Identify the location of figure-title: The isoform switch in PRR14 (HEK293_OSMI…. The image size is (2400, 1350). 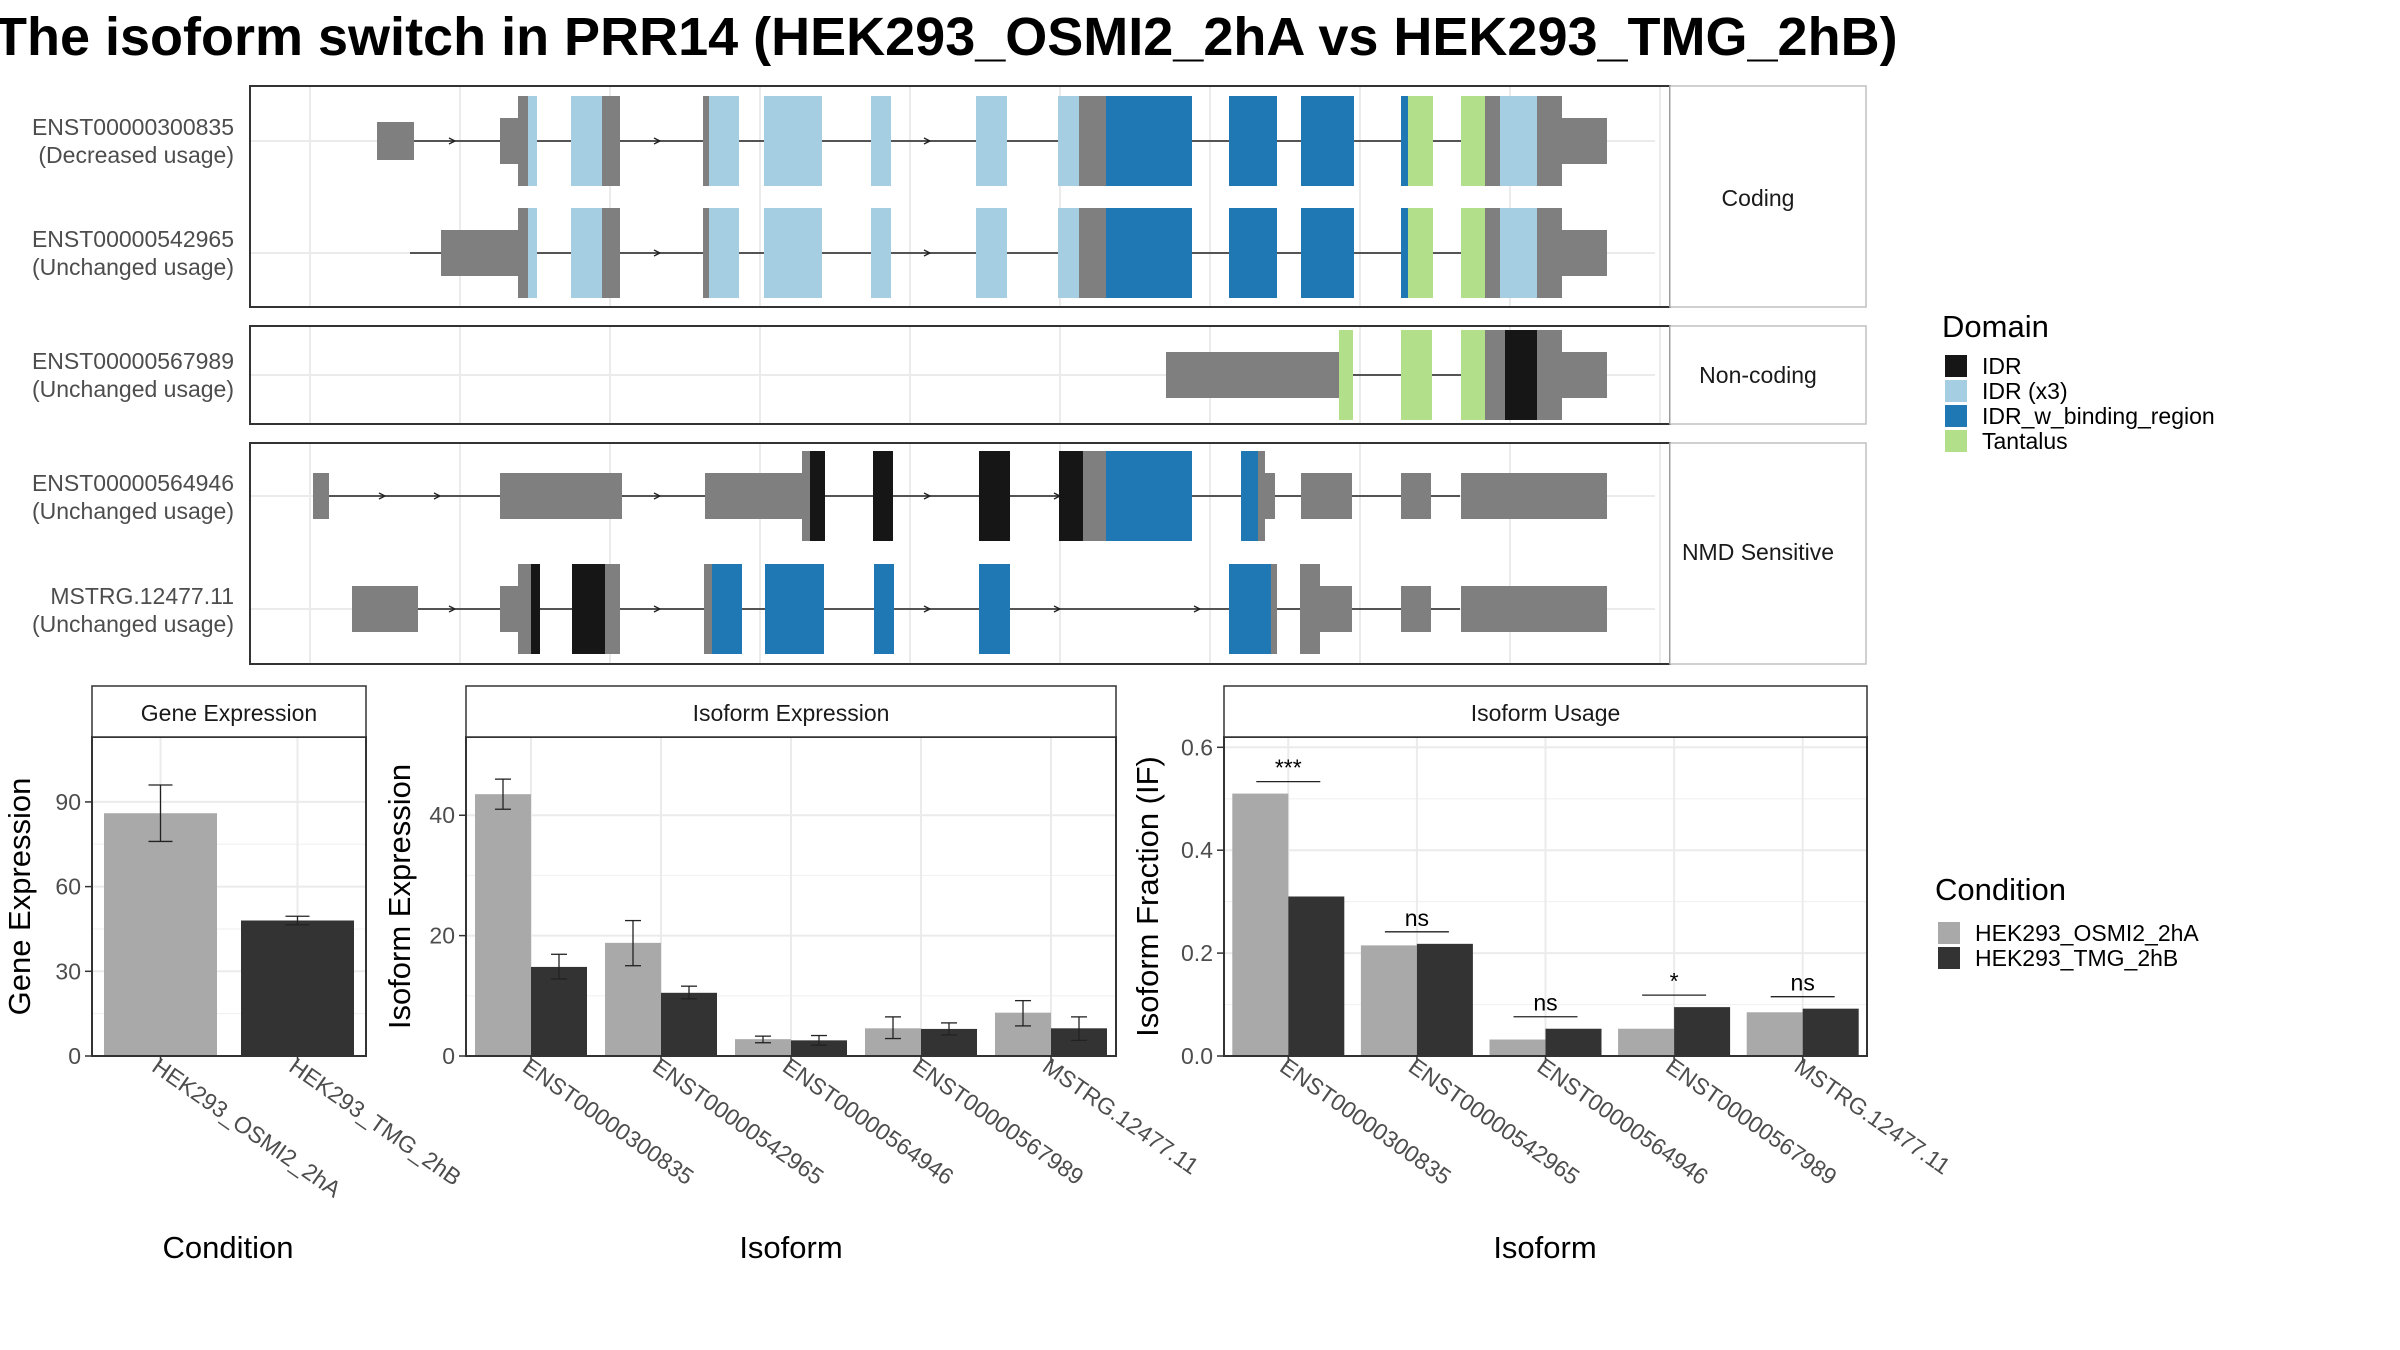
(949, 37).